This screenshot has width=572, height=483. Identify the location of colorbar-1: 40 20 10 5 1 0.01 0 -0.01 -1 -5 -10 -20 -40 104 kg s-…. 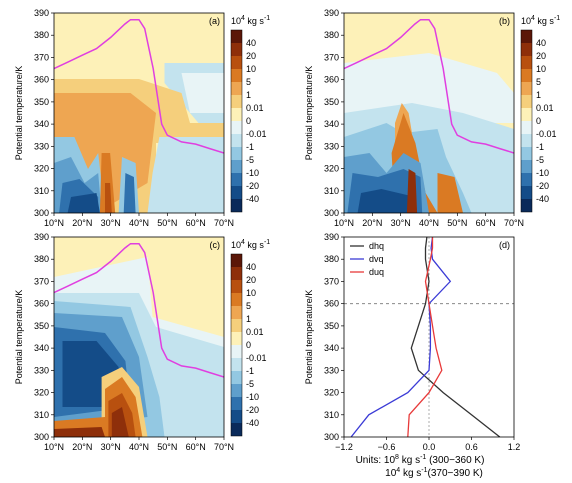
(540, 114).